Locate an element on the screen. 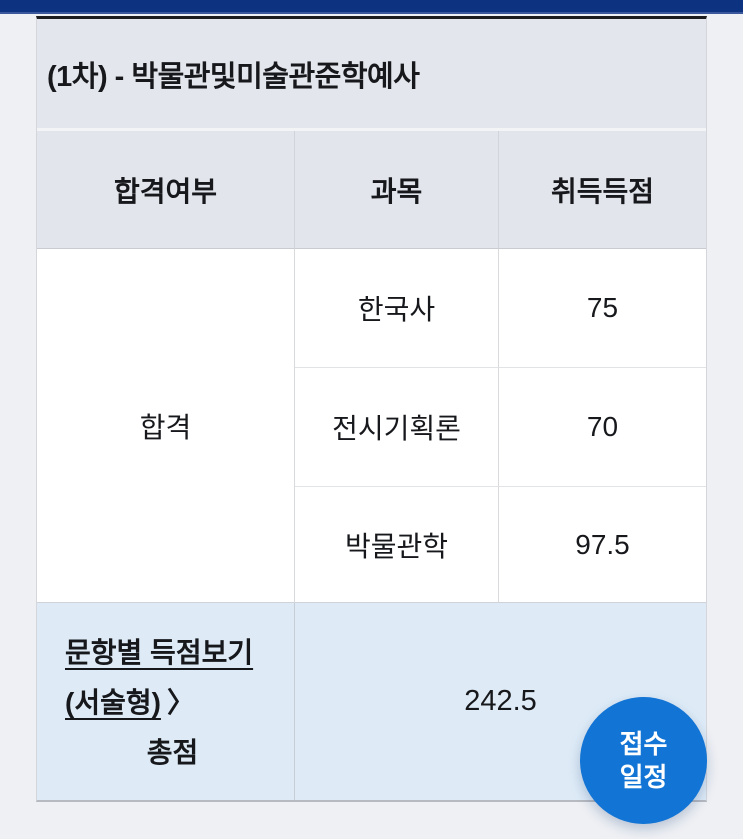 Image resolution: width=743 pixels, height=839 pixels. subject-cell-korean-history: 한국사 is located at coordinates (397, 308).